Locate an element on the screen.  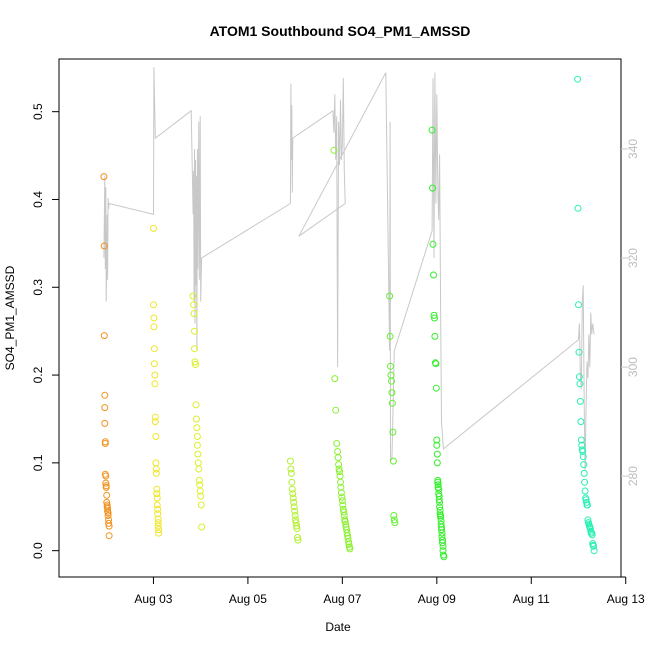
x-tick-label: Aug 13 is located at coordinates (626, 599).